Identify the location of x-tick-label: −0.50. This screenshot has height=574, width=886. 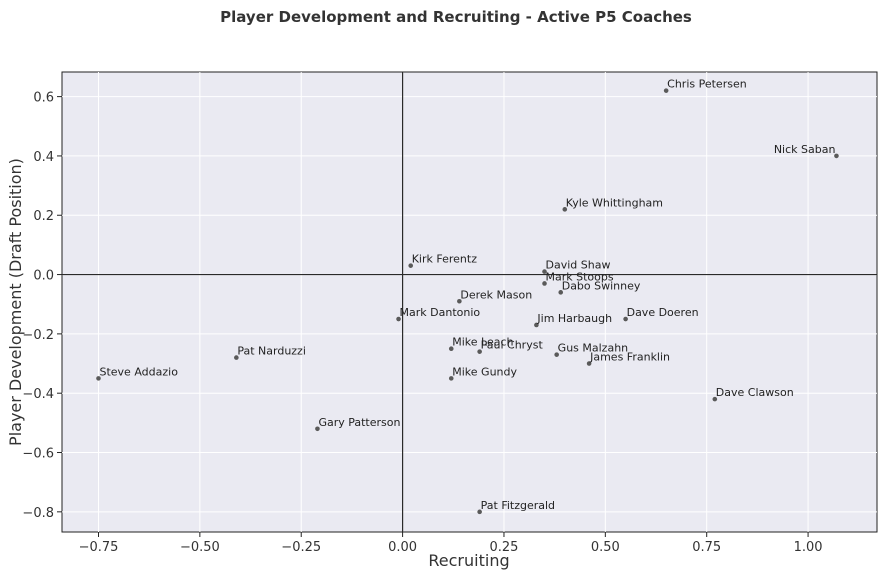
(200, 547).